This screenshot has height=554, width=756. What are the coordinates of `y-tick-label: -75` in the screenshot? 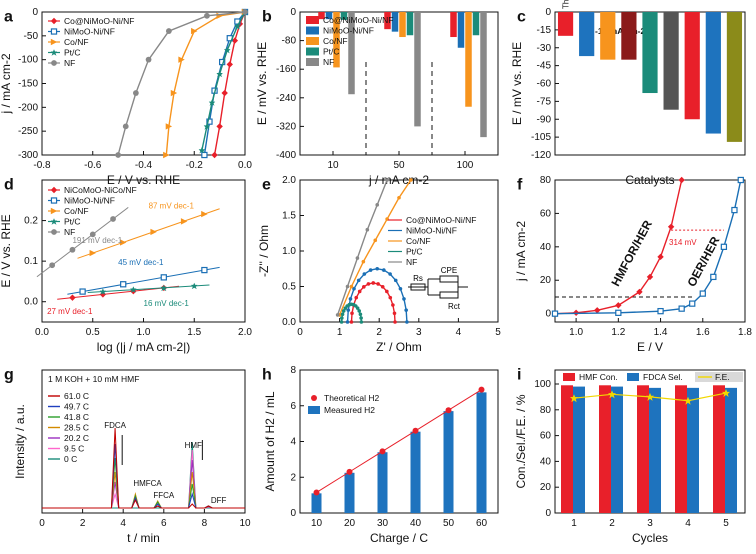 It's located at (544, 101).